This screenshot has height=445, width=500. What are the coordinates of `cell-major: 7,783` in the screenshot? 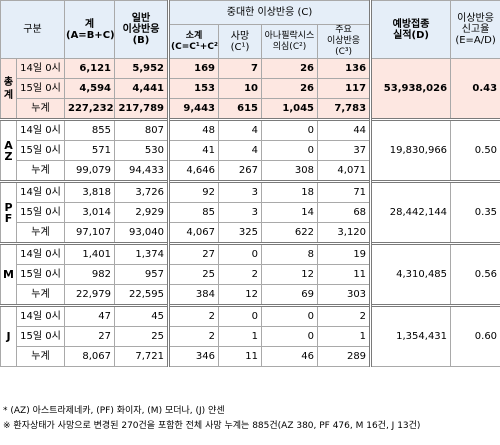 It's located at (344, 109).